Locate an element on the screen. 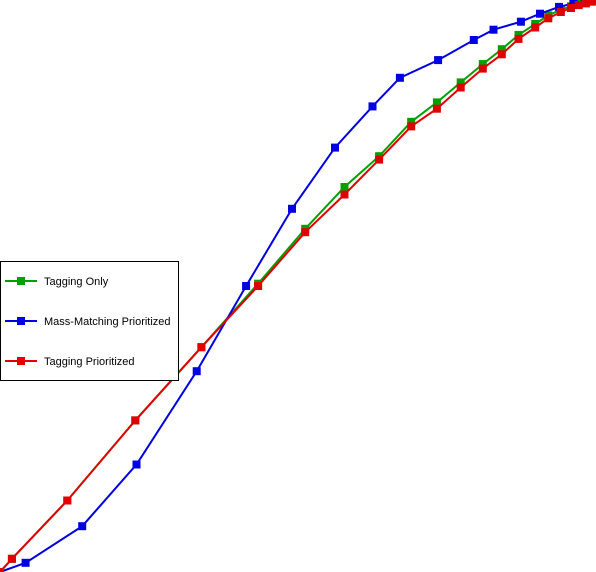 The height and width of the screenshot is (572, 596). legend-entry-mass-matching-prioritized: Mass-Matching Prioritized is located at coordinates (88, 322).